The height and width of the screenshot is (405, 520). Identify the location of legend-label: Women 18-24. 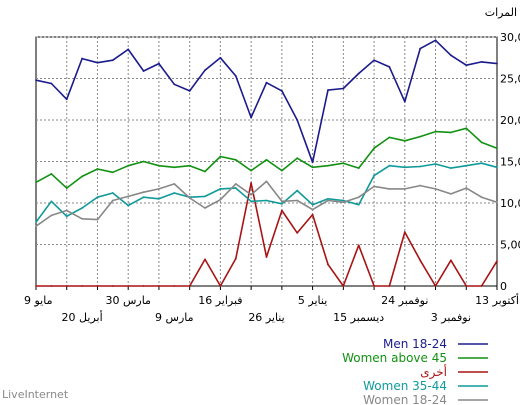
(405, 399).